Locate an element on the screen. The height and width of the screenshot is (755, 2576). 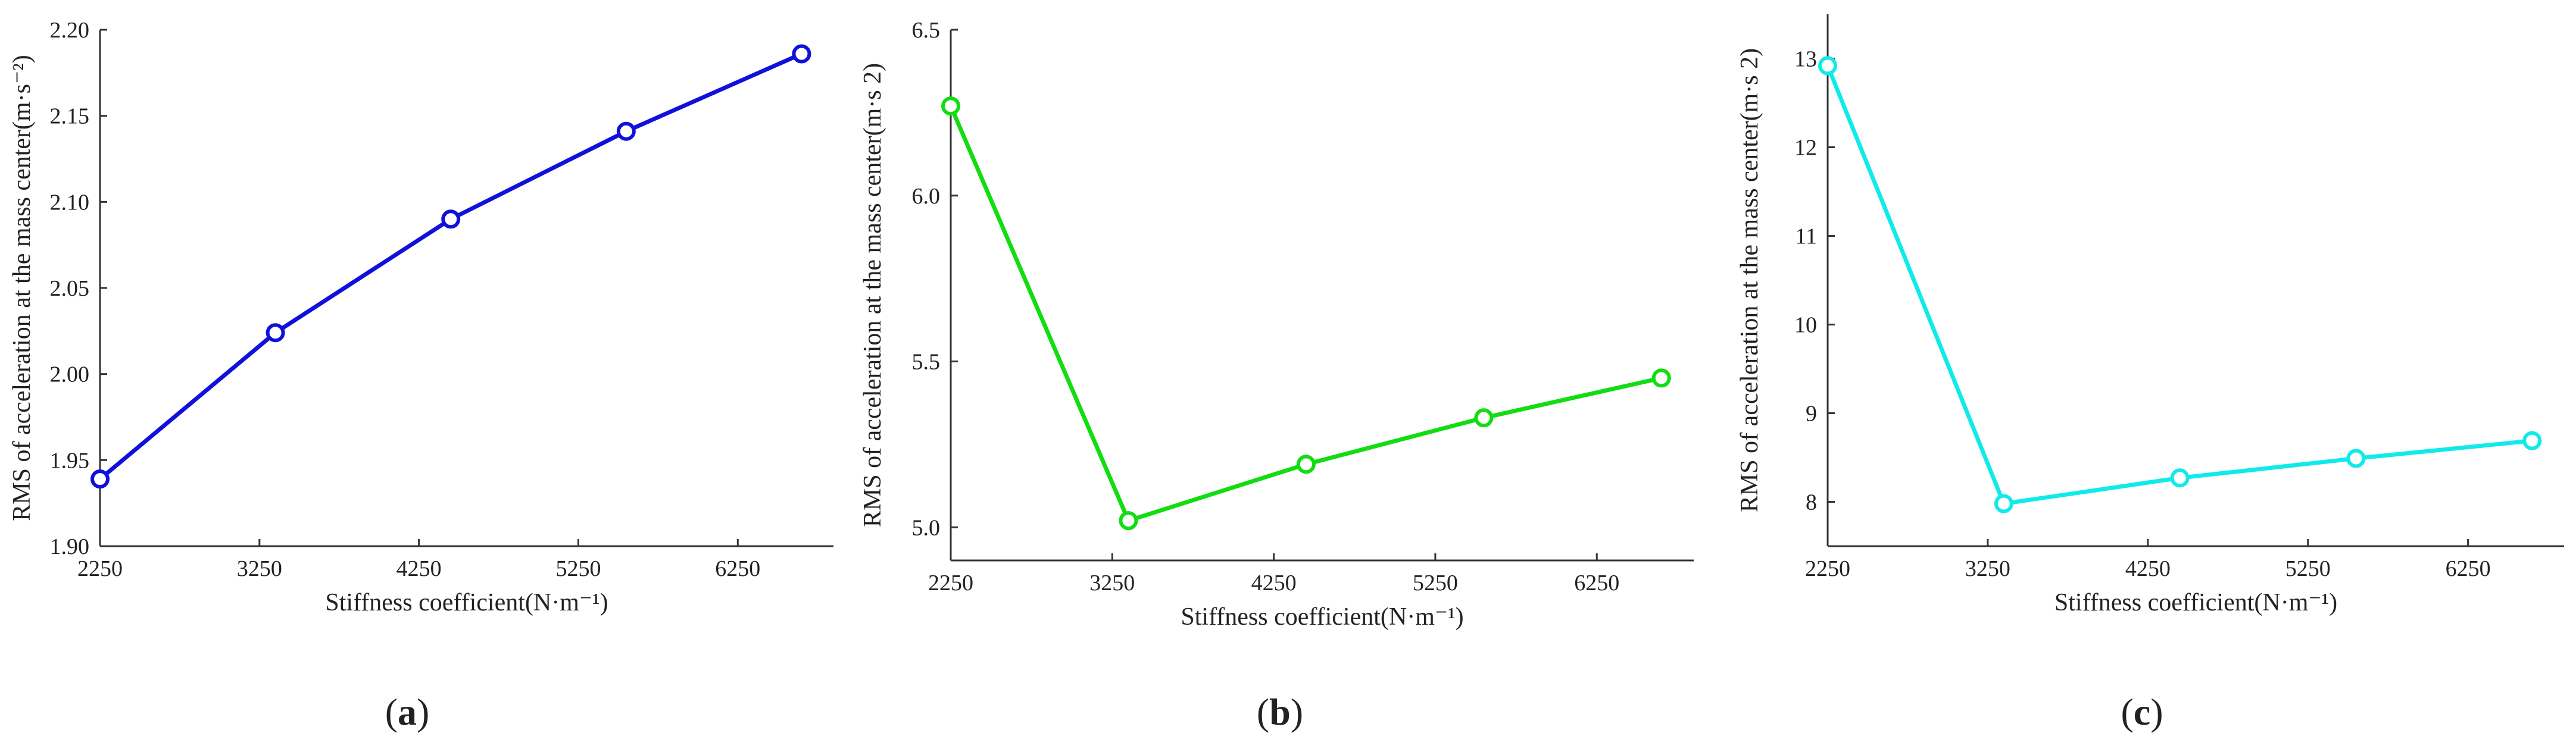
panel-label: (b) is located at coordinates (1280, 712).